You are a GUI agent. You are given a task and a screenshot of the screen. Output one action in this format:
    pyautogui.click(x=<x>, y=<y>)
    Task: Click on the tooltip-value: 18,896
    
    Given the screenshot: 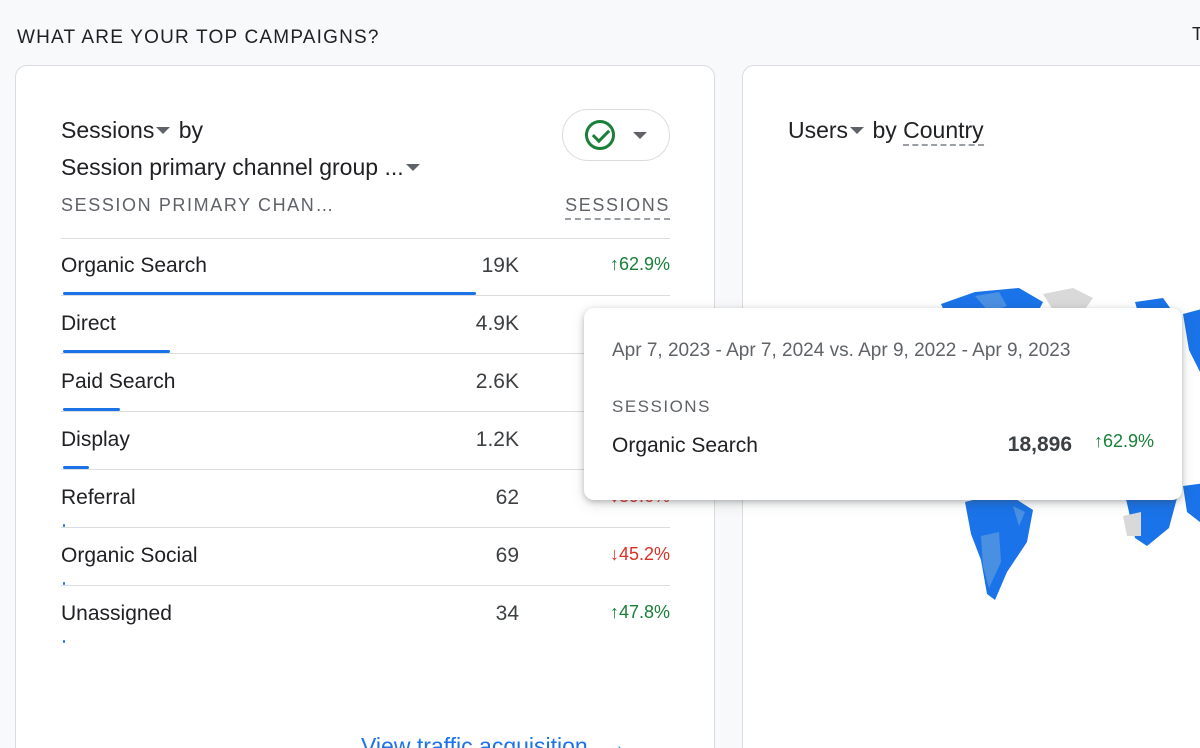 What is the action you would take?
    pyautogui.click(x=1039, y=444)
    